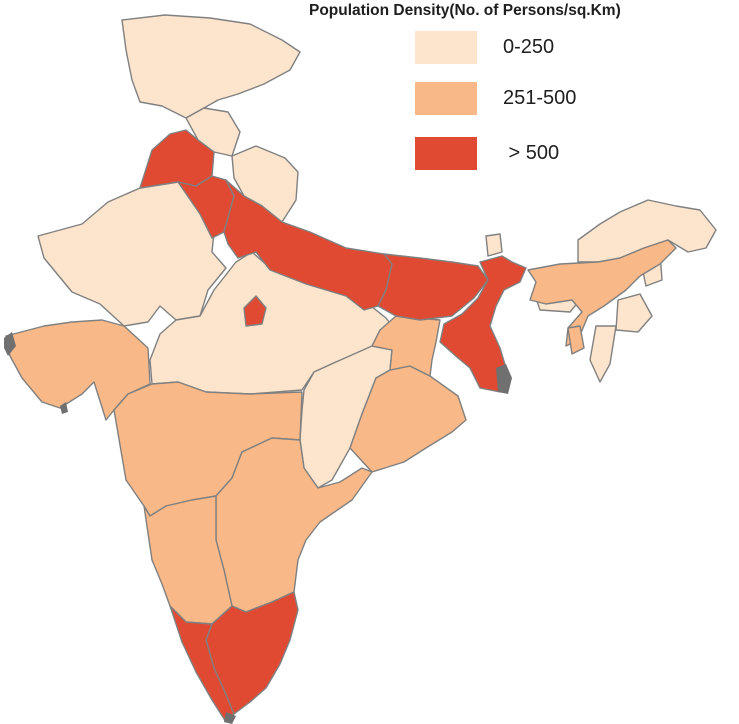 The image size is (739, 724). I want to click on legend-swatch-medium, so click(446, 98).